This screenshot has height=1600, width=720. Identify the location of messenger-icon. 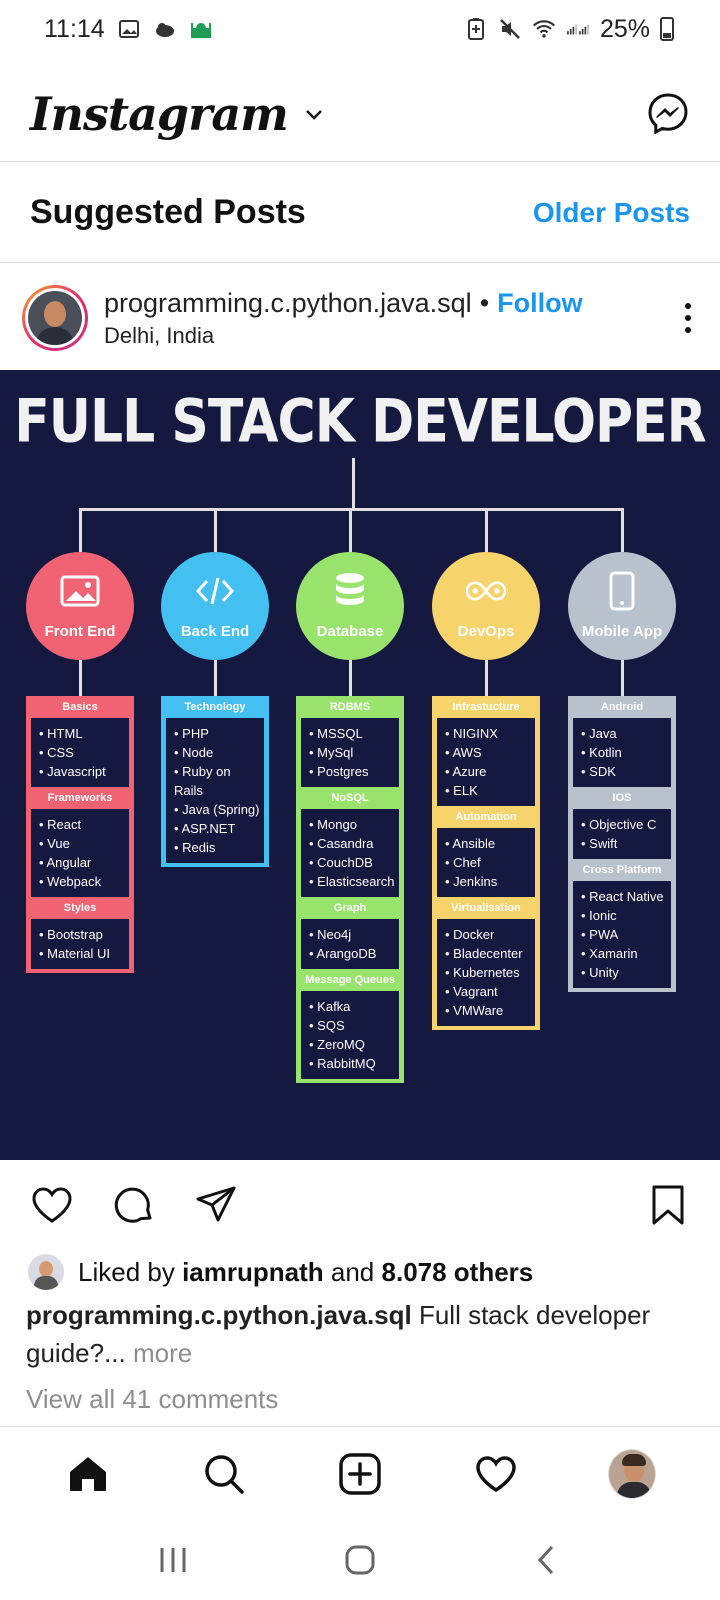
(668, 114).